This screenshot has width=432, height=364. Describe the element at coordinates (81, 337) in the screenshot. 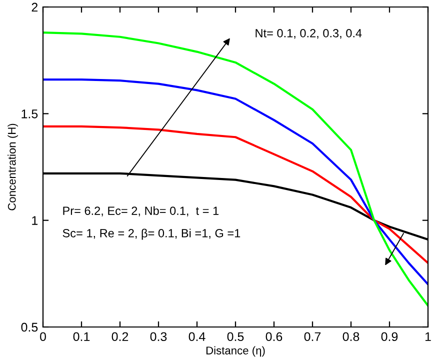

I see `x-tick-label: 0.1` at that location.